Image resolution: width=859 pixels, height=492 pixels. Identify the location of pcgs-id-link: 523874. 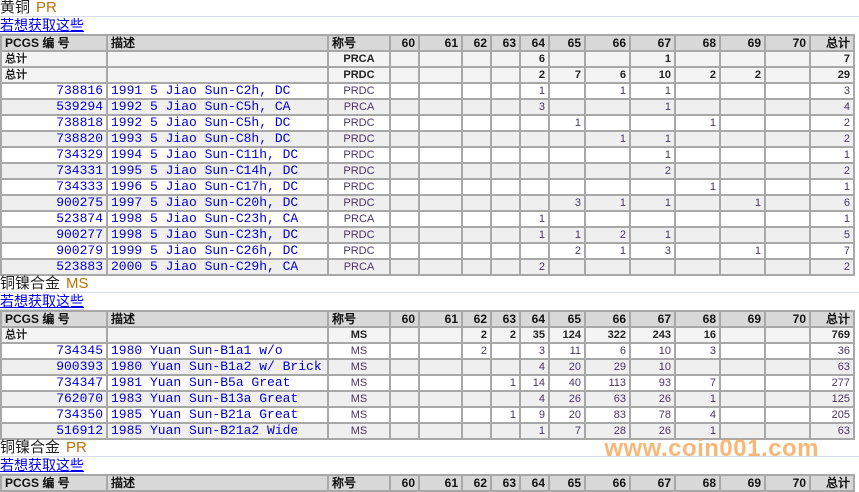
(54, 219).